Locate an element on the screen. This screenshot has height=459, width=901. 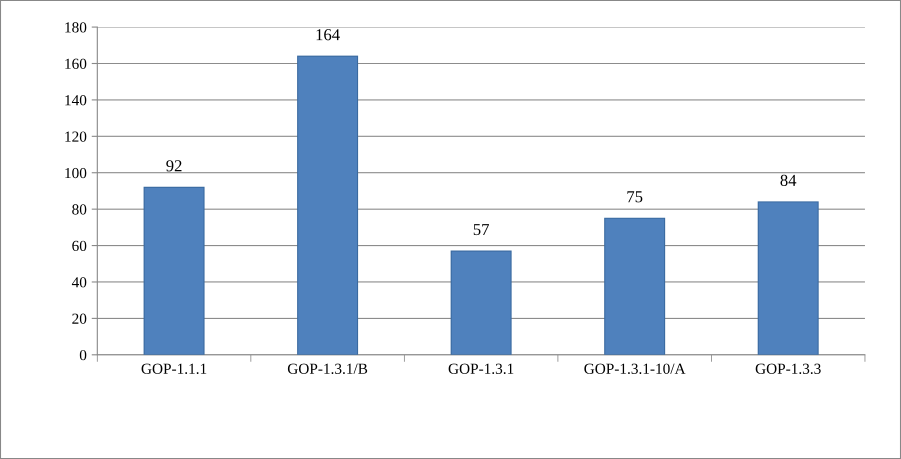
data-label: 57 is located at coordinates (481, 230).